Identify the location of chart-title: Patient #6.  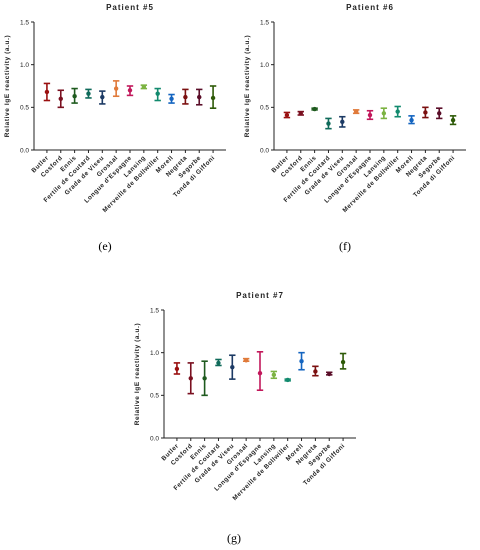
(370, 7).